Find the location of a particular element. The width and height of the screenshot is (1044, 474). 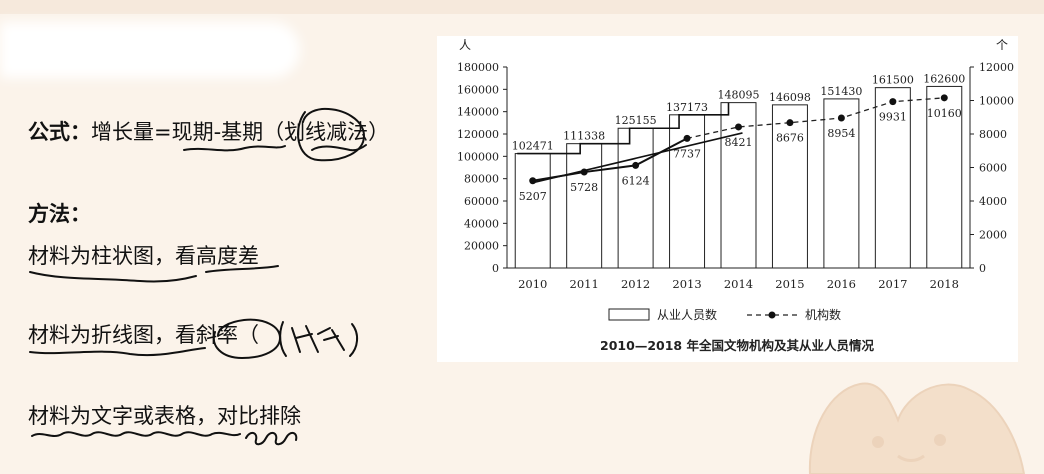

bar-label: 102471 is located at coordinates (533, 146).